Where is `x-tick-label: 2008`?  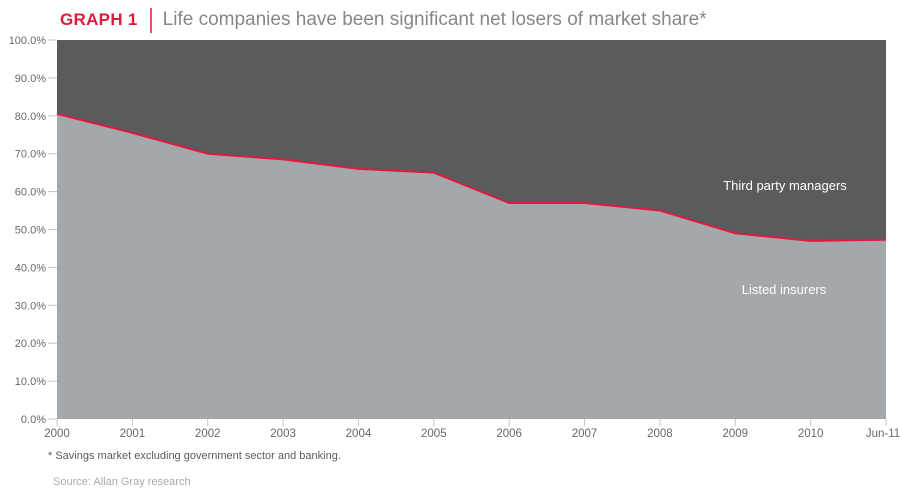
x-tick-label: 2008 is located at coordinates (660, 434).